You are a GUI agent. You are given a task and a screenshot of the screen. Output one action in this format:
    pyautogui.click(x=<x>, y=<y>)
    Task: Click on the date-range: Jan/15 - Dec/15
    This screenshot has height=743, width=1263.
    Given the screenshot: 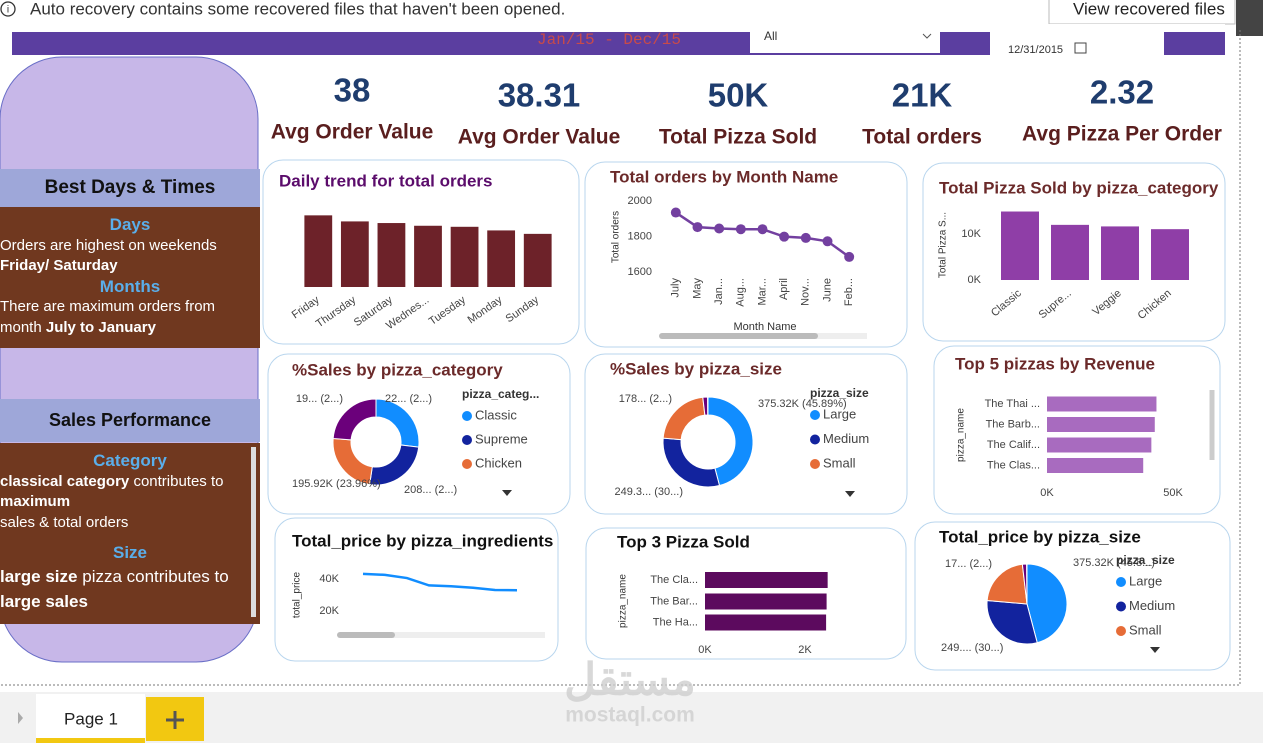 What is the action you would take?
    pyautogui.click(x=609, y=40)
    